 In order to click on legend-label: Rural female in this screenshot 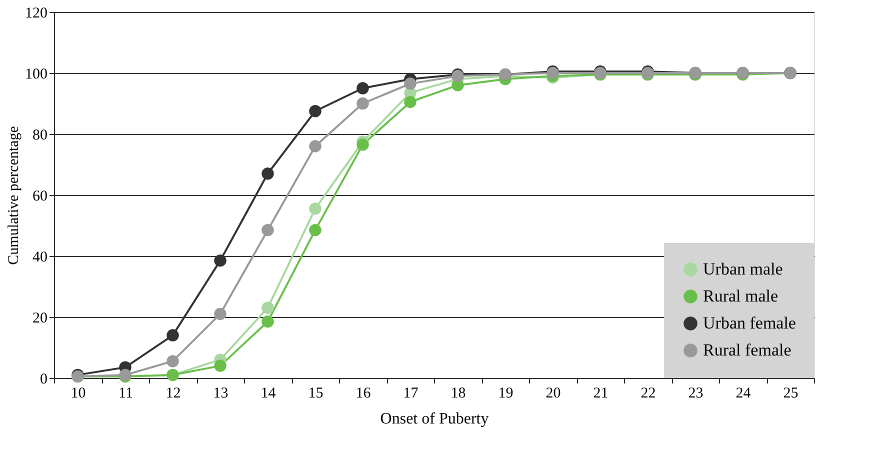, I will do `click(747, 350)`.